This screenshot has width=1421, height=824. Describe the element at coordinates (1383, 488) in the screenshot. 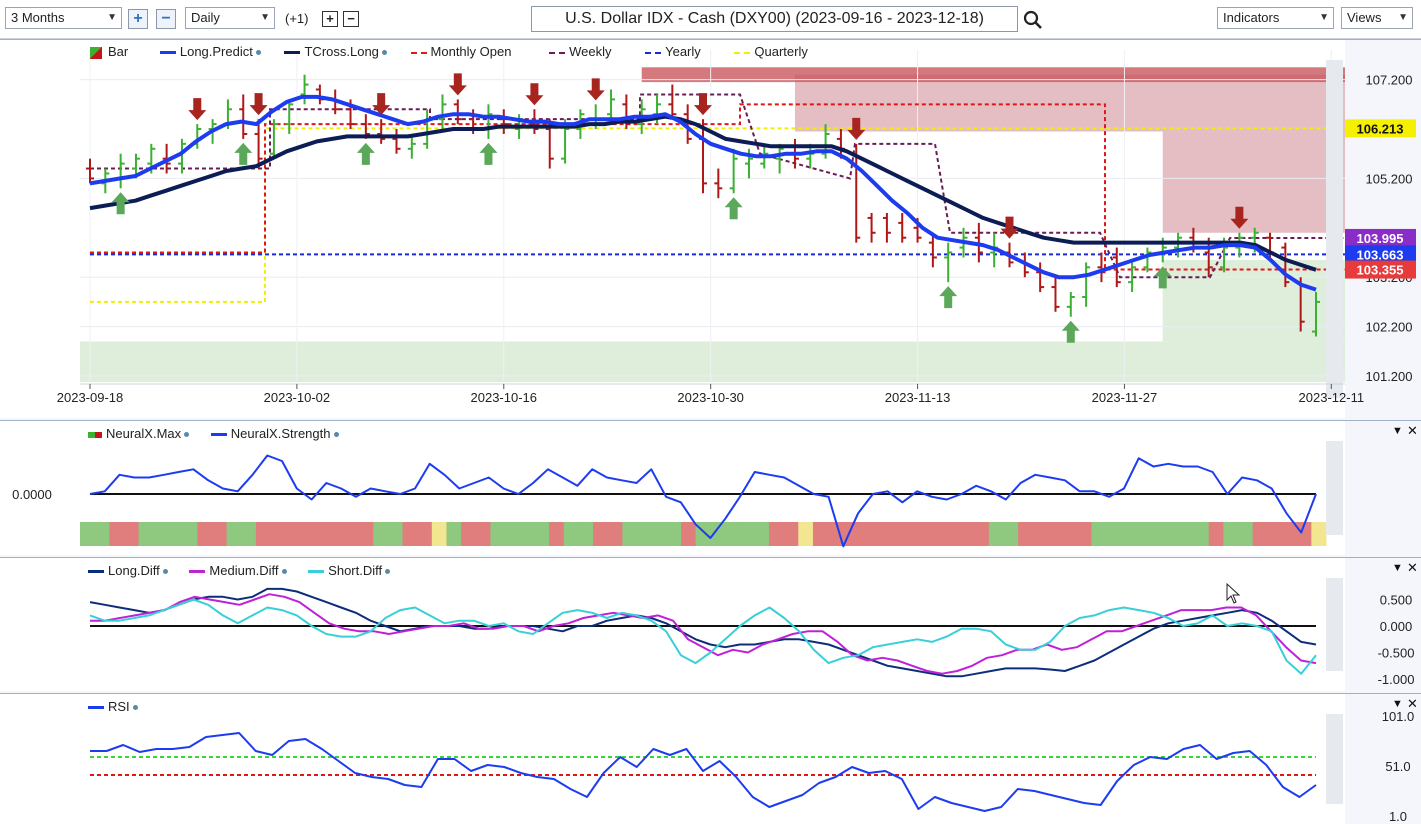

I see `axis-gutter` at that location.